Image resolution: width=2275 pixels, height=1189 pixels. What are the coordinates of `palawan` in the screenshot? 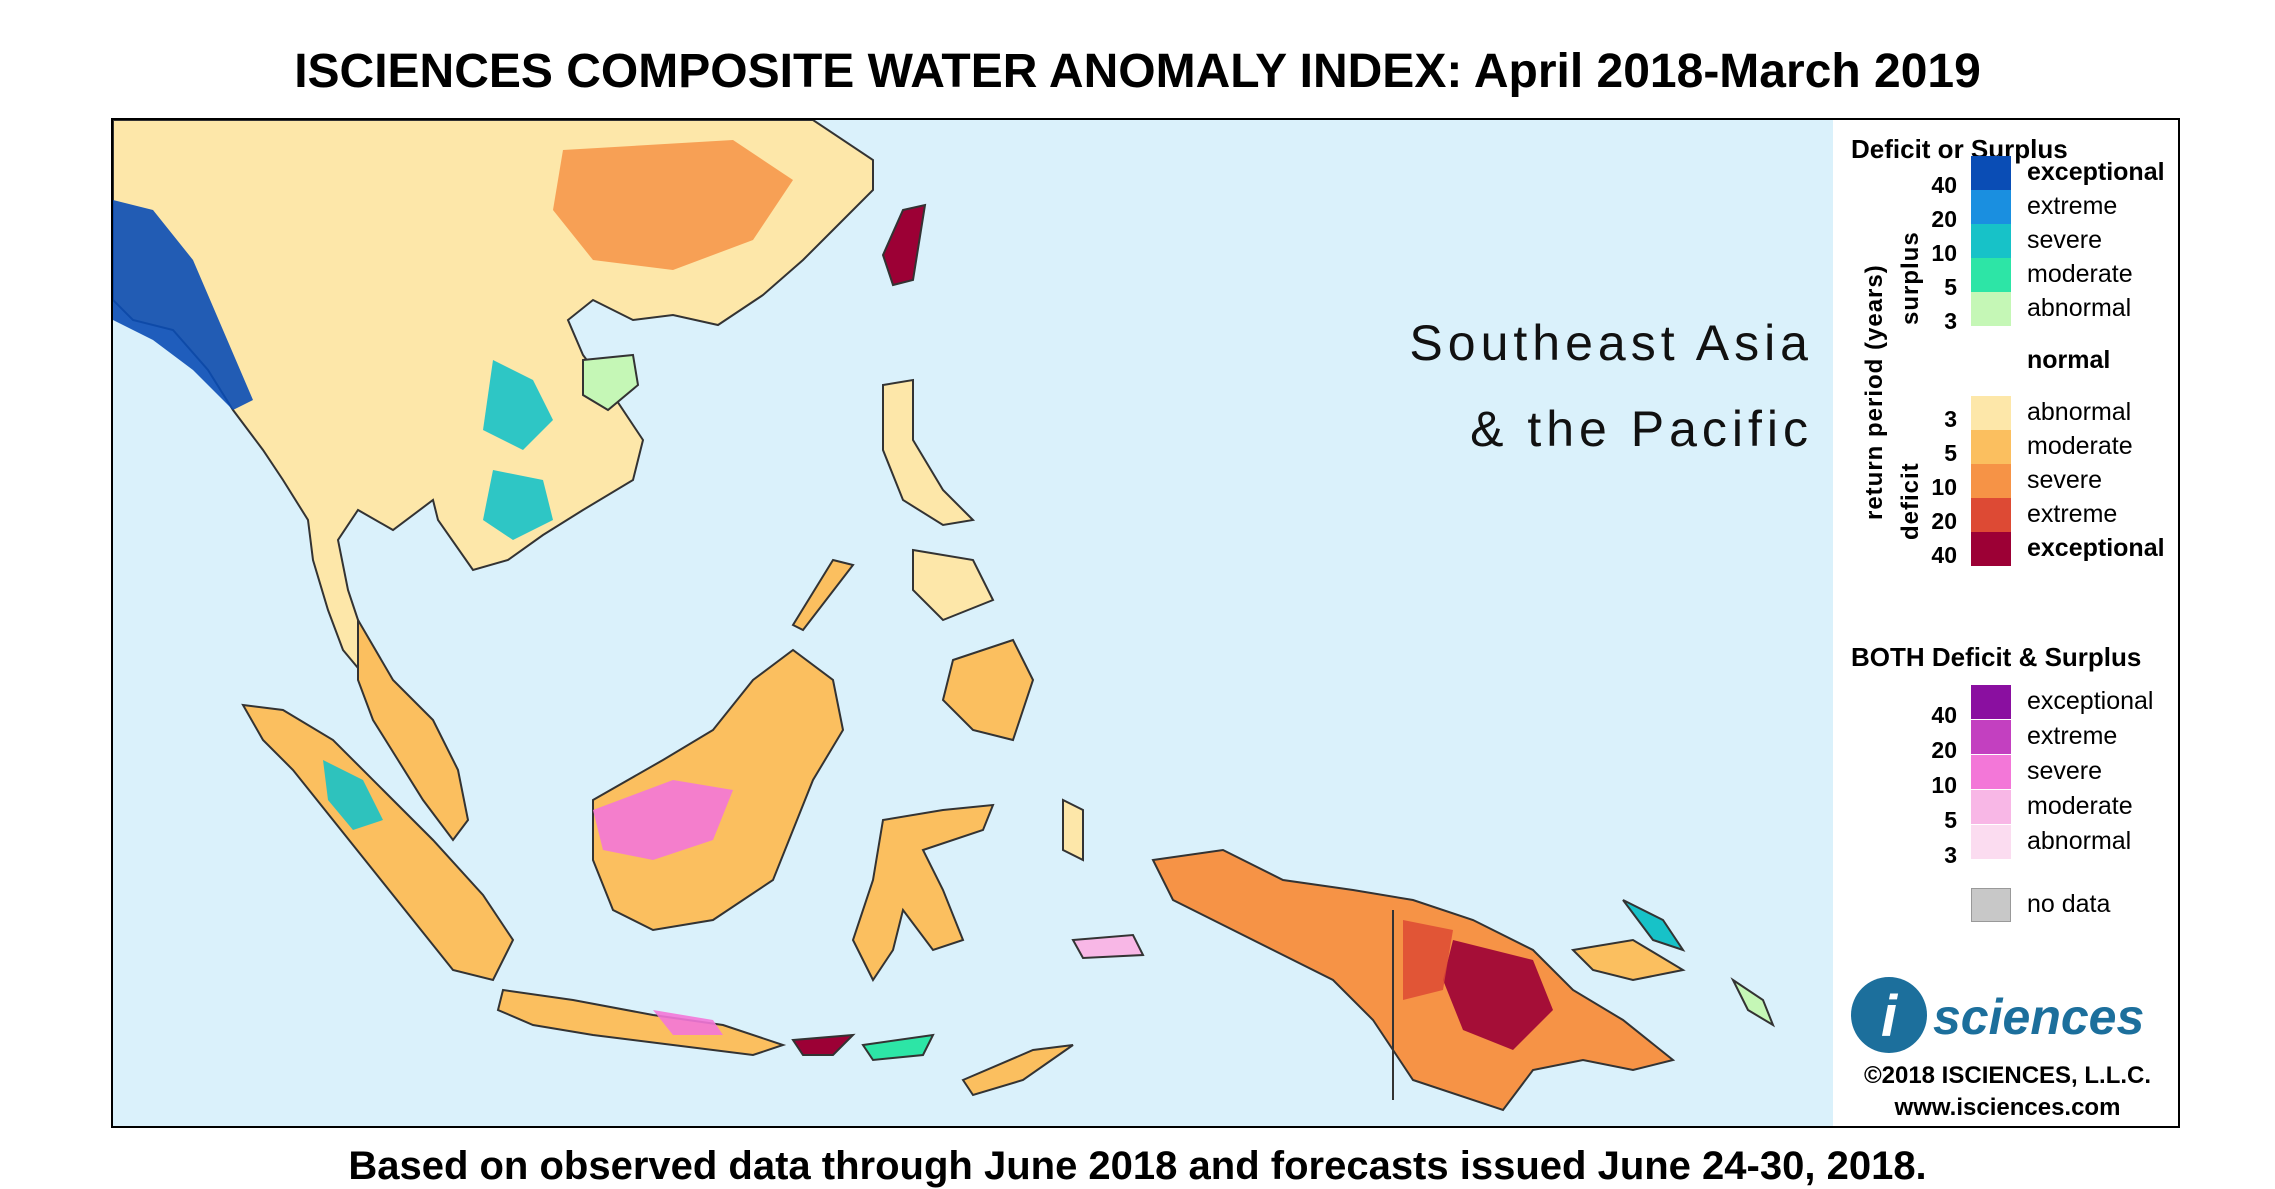 It's located at (823, 595).